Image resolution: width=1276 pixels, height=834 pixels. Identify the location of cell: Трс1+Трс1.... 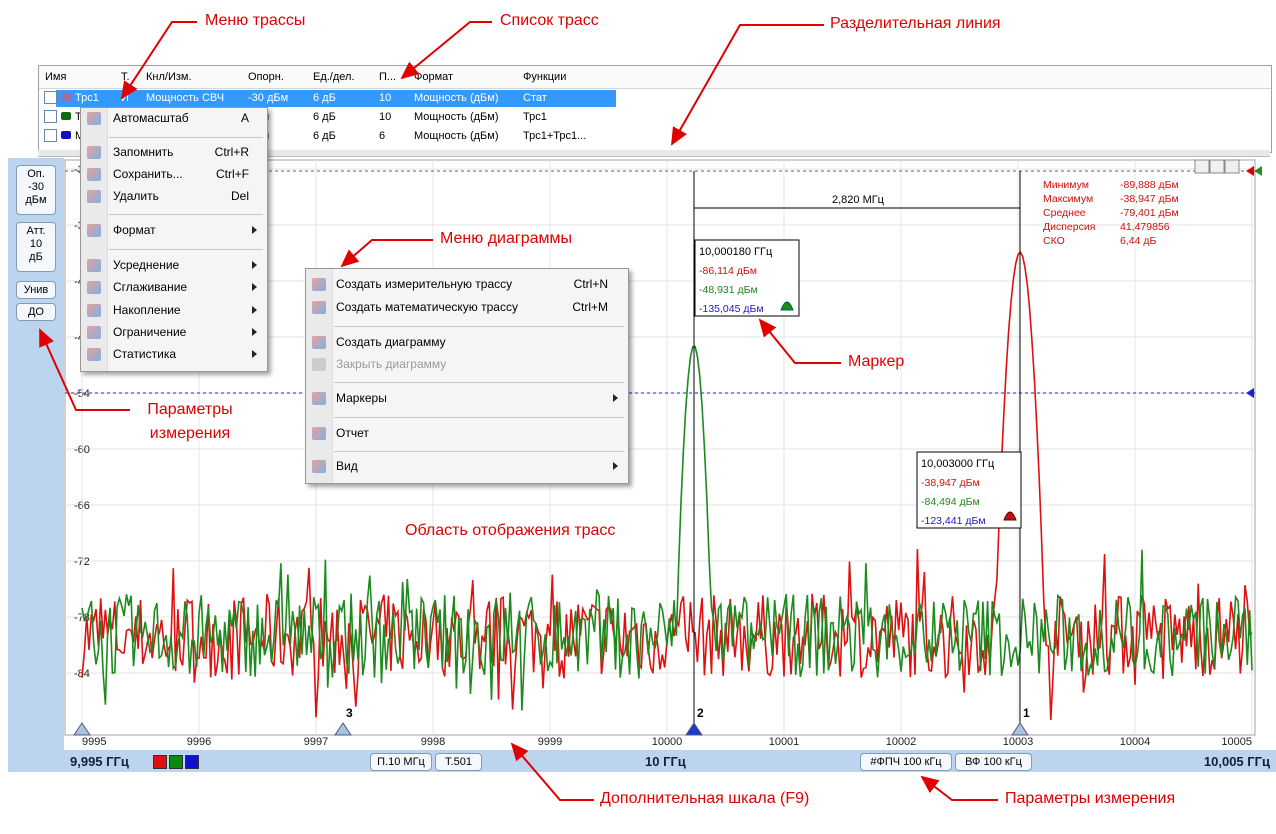
(555, 136).